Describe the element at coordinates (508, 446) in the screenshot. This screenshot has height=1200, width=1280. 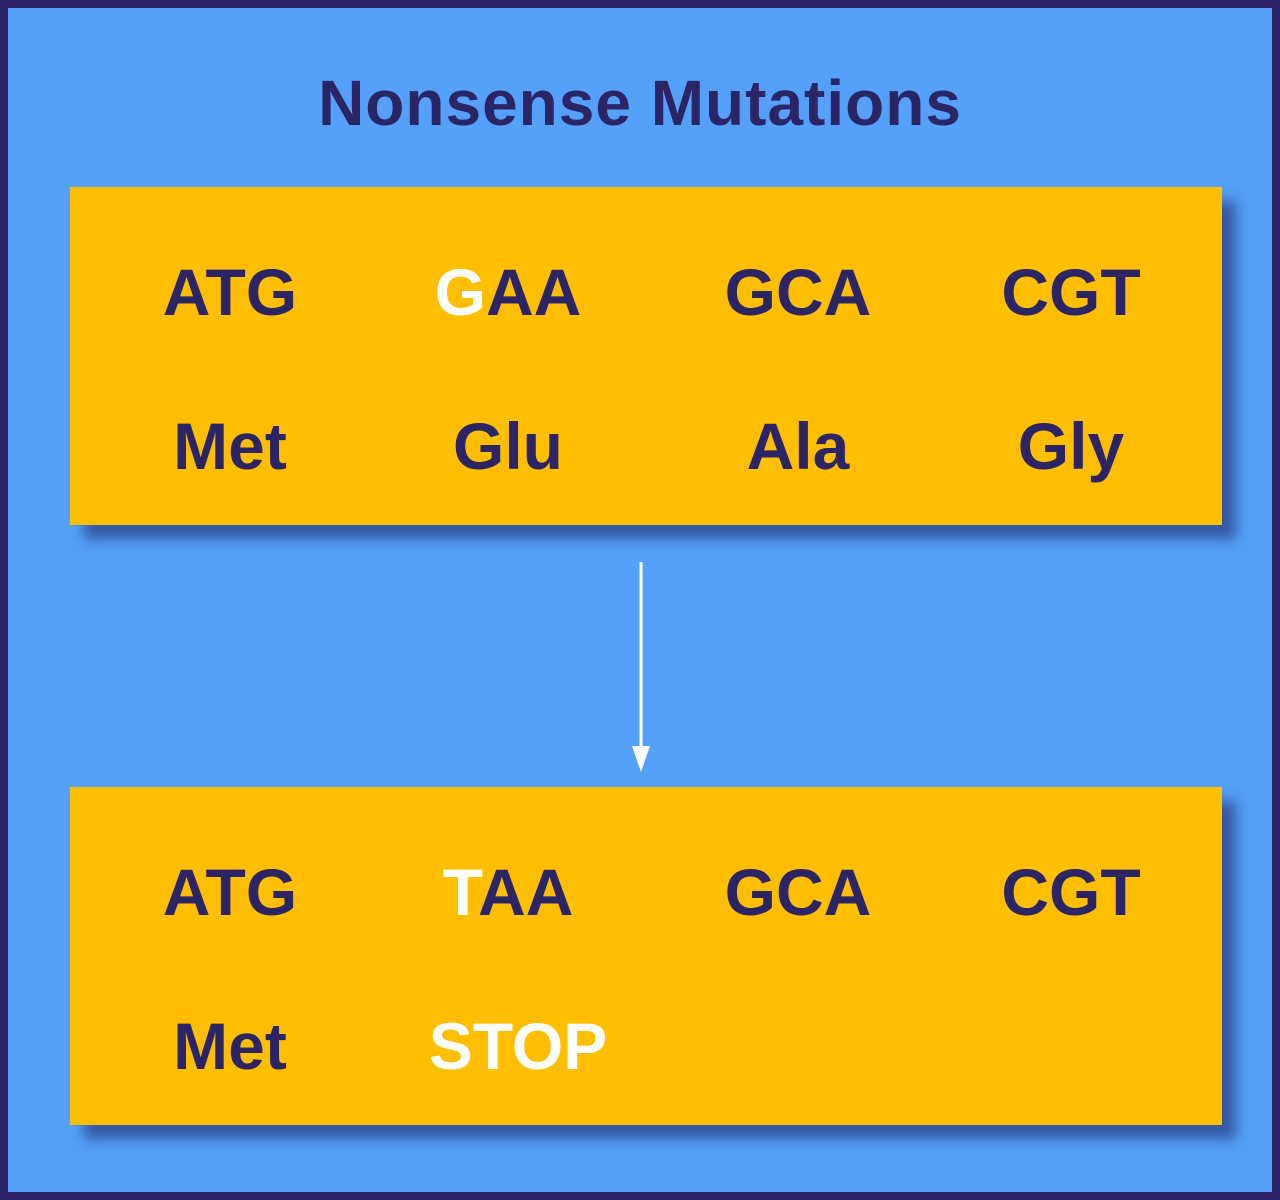
I see `amino-acid: Glu` at that location.